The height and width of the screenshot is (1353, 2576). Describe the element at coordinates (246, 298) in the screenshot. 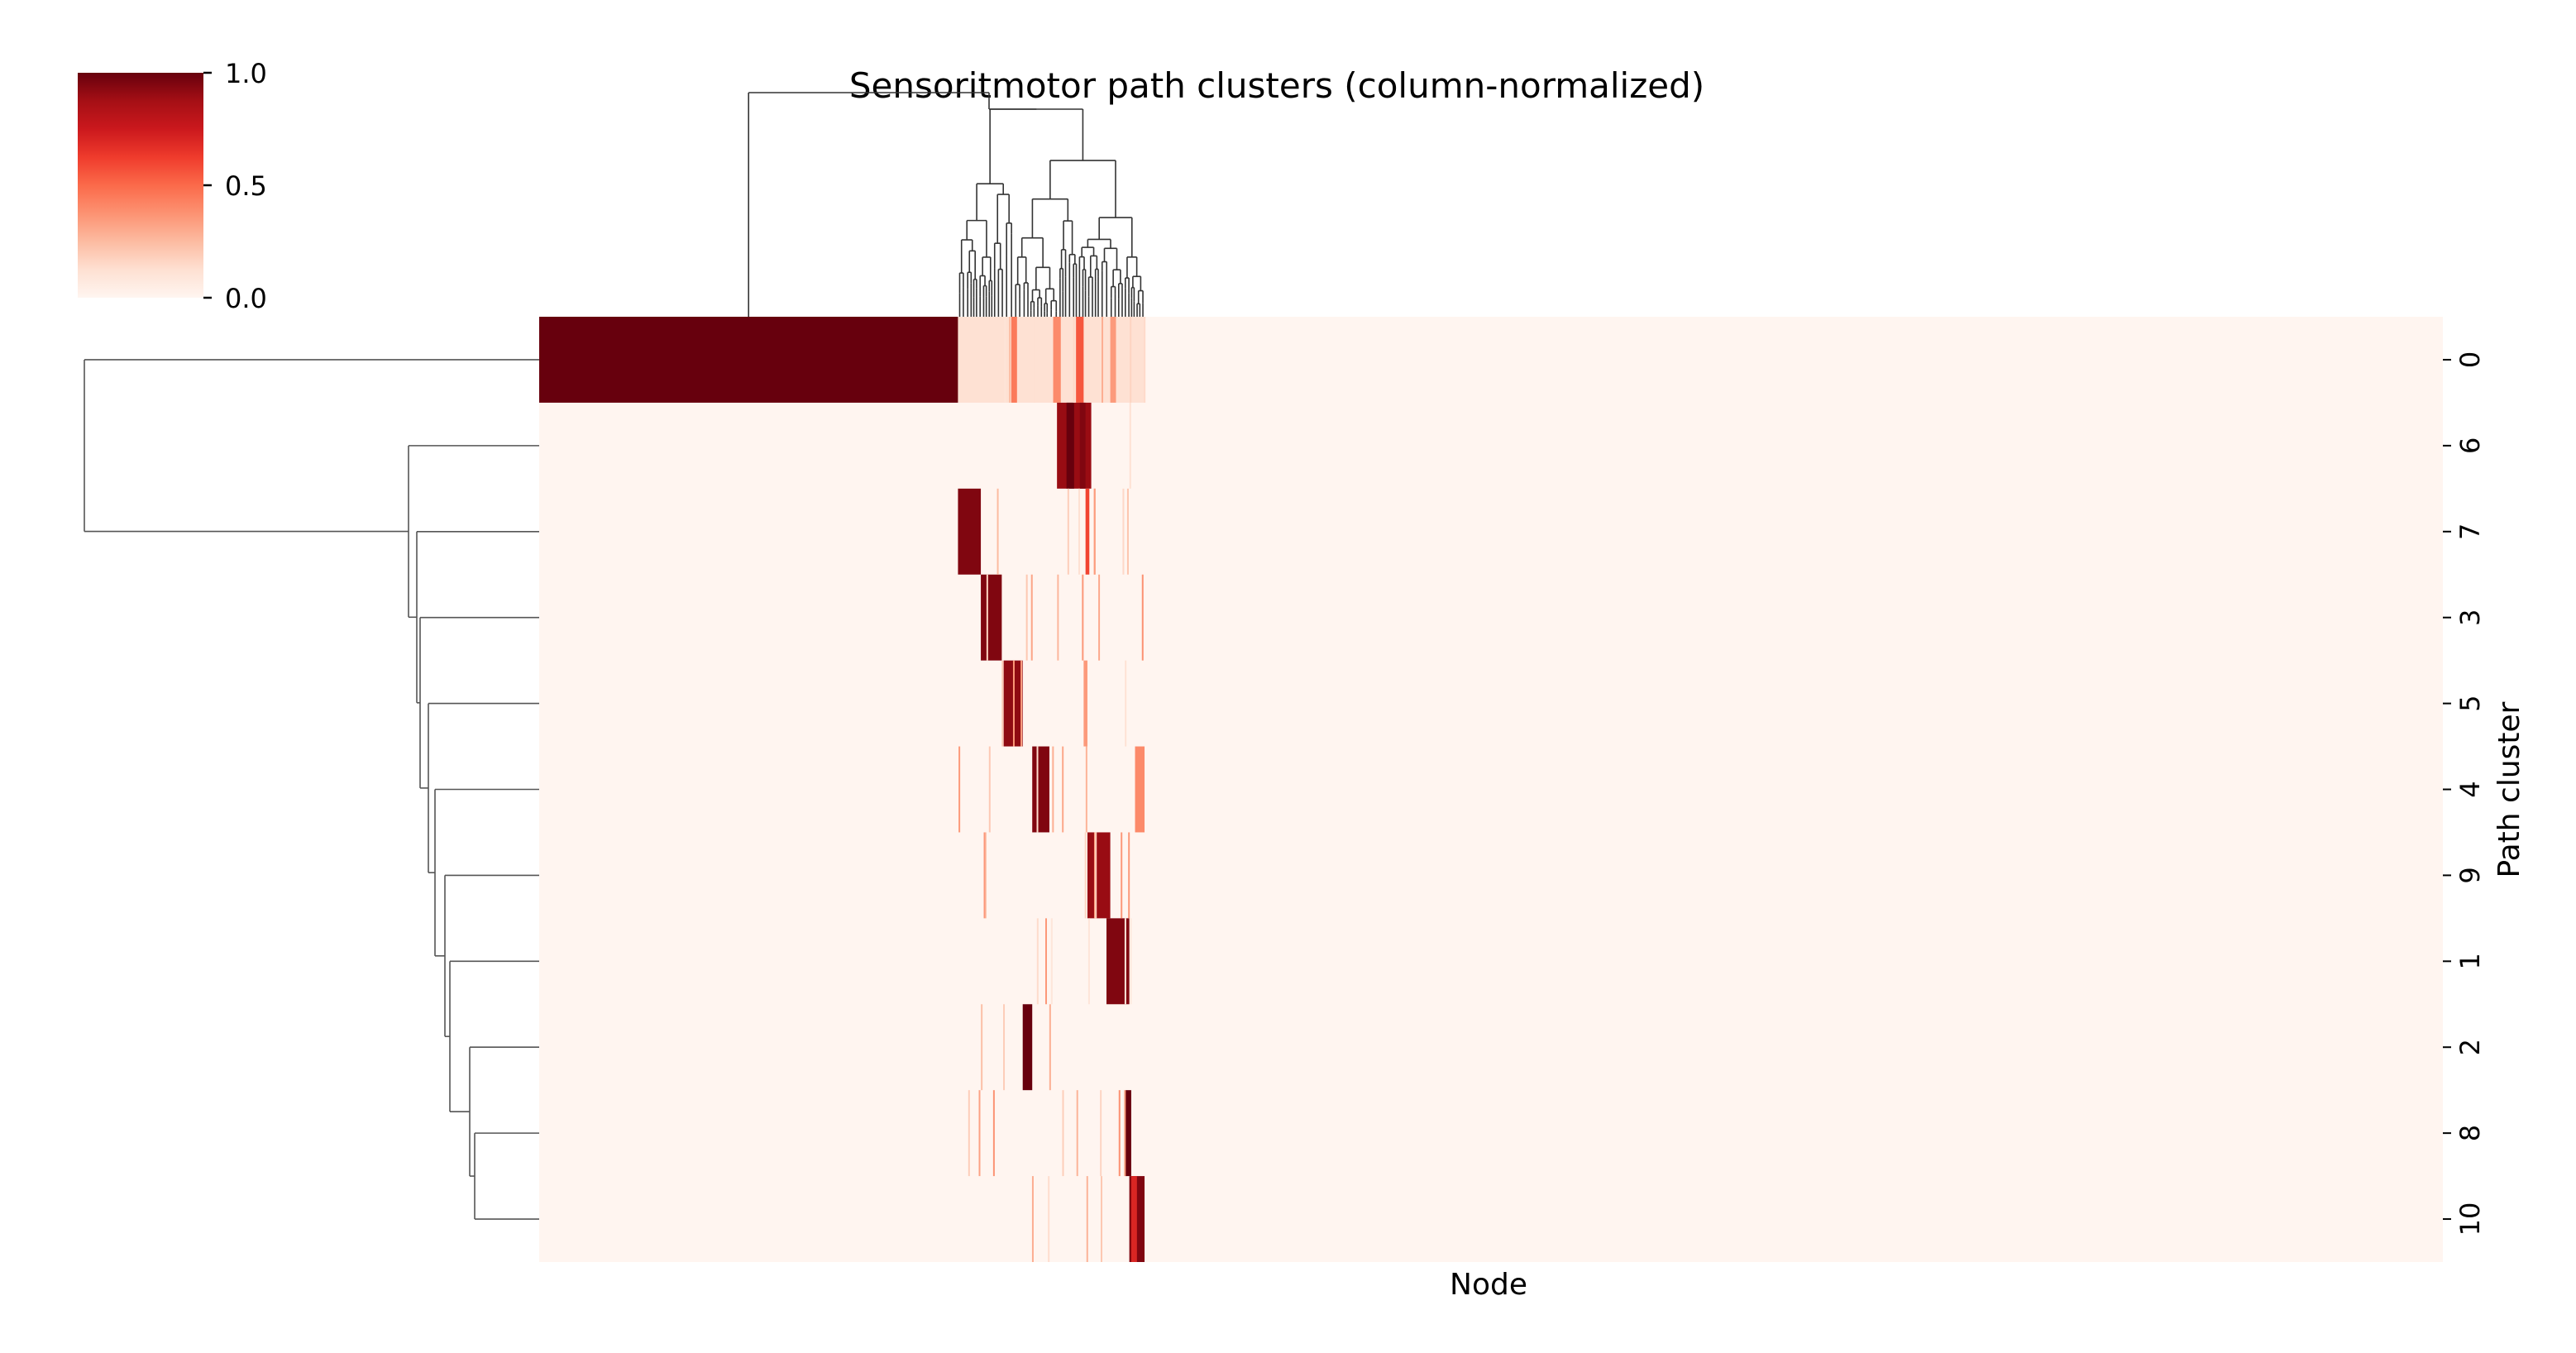

I see `colorbar-tick-label: 0.0` at that location.